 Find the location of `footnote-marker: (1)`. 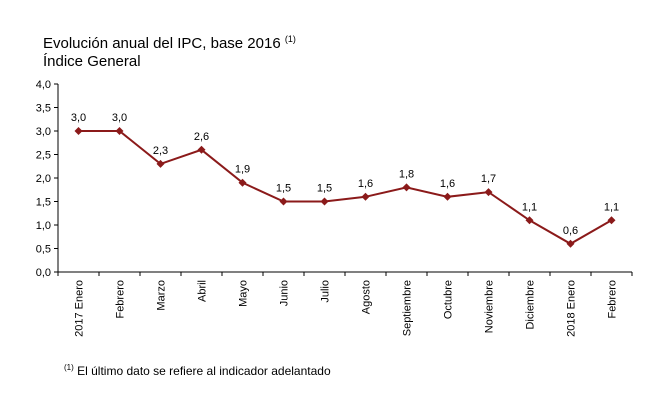

footnote-marker: (1) is located at coordinates (69, 367).